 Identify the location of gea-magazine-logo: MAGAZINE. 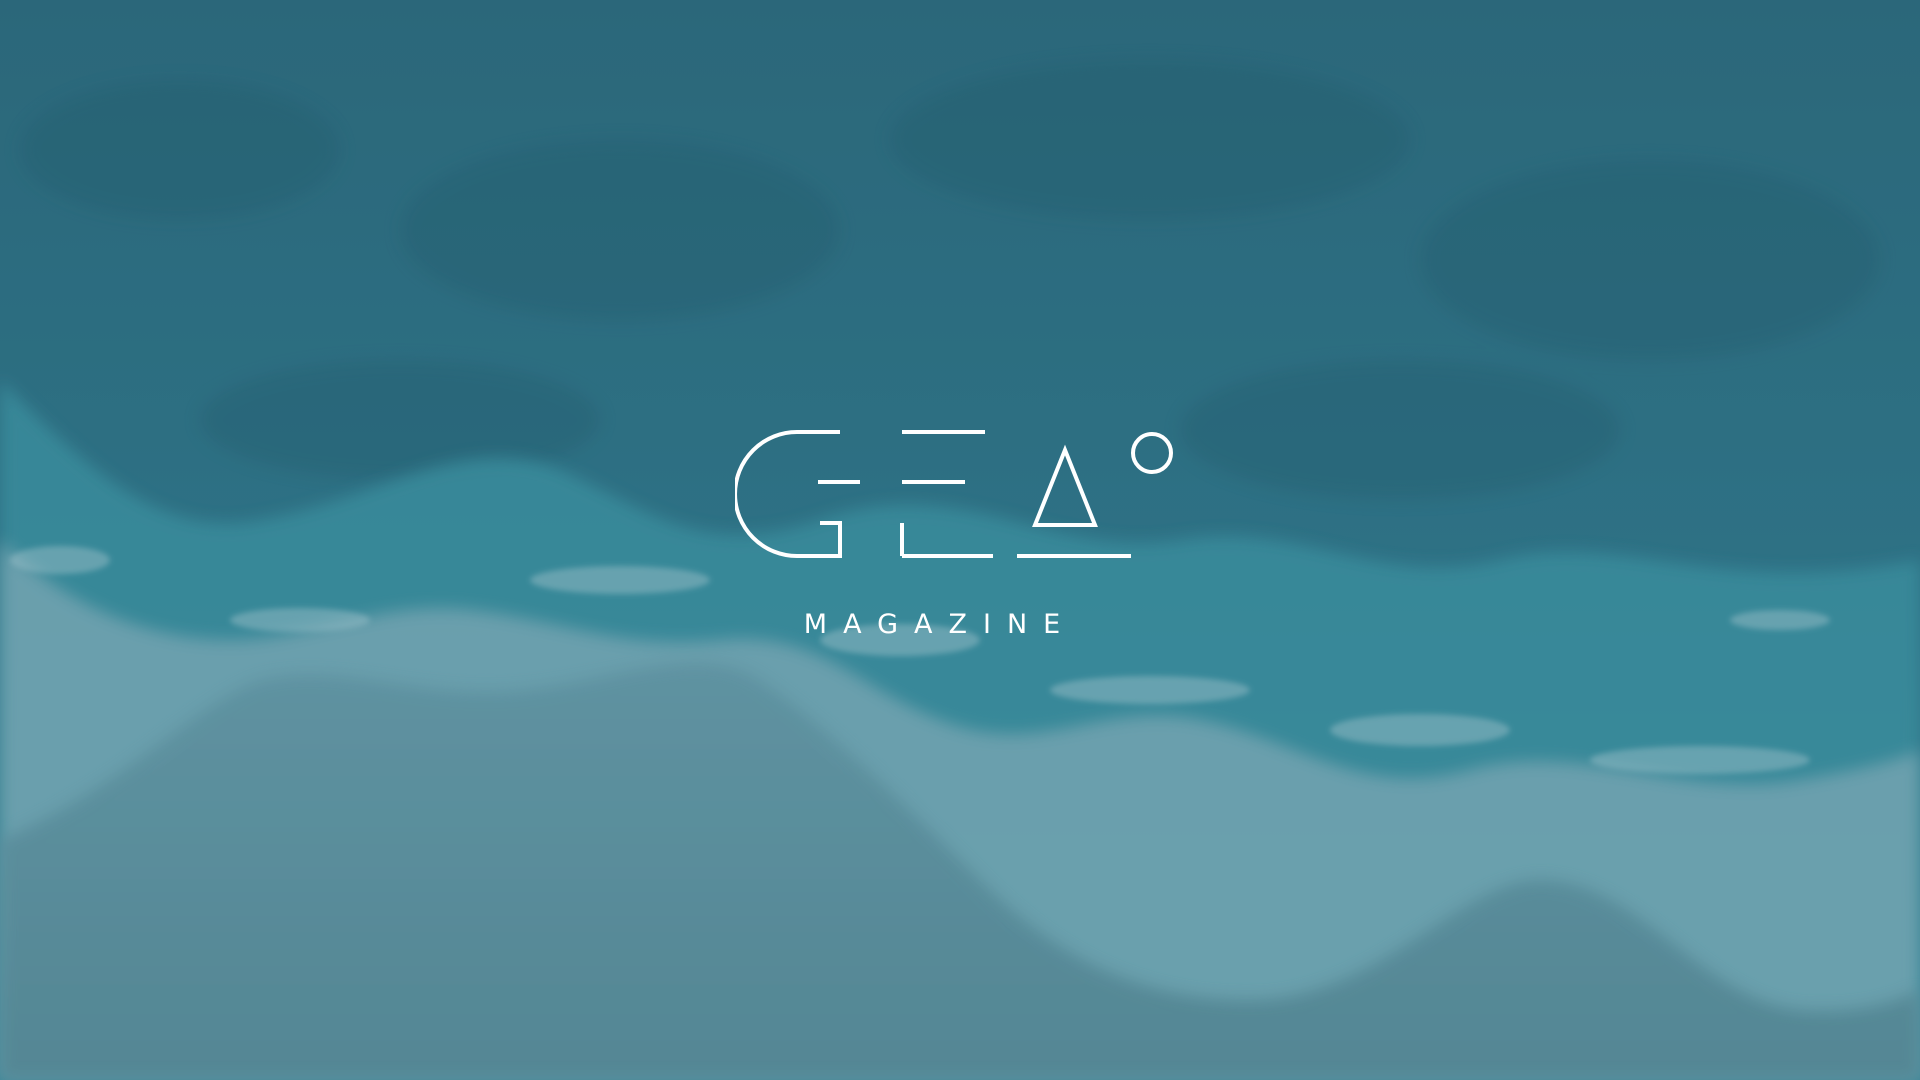
(960, 535).